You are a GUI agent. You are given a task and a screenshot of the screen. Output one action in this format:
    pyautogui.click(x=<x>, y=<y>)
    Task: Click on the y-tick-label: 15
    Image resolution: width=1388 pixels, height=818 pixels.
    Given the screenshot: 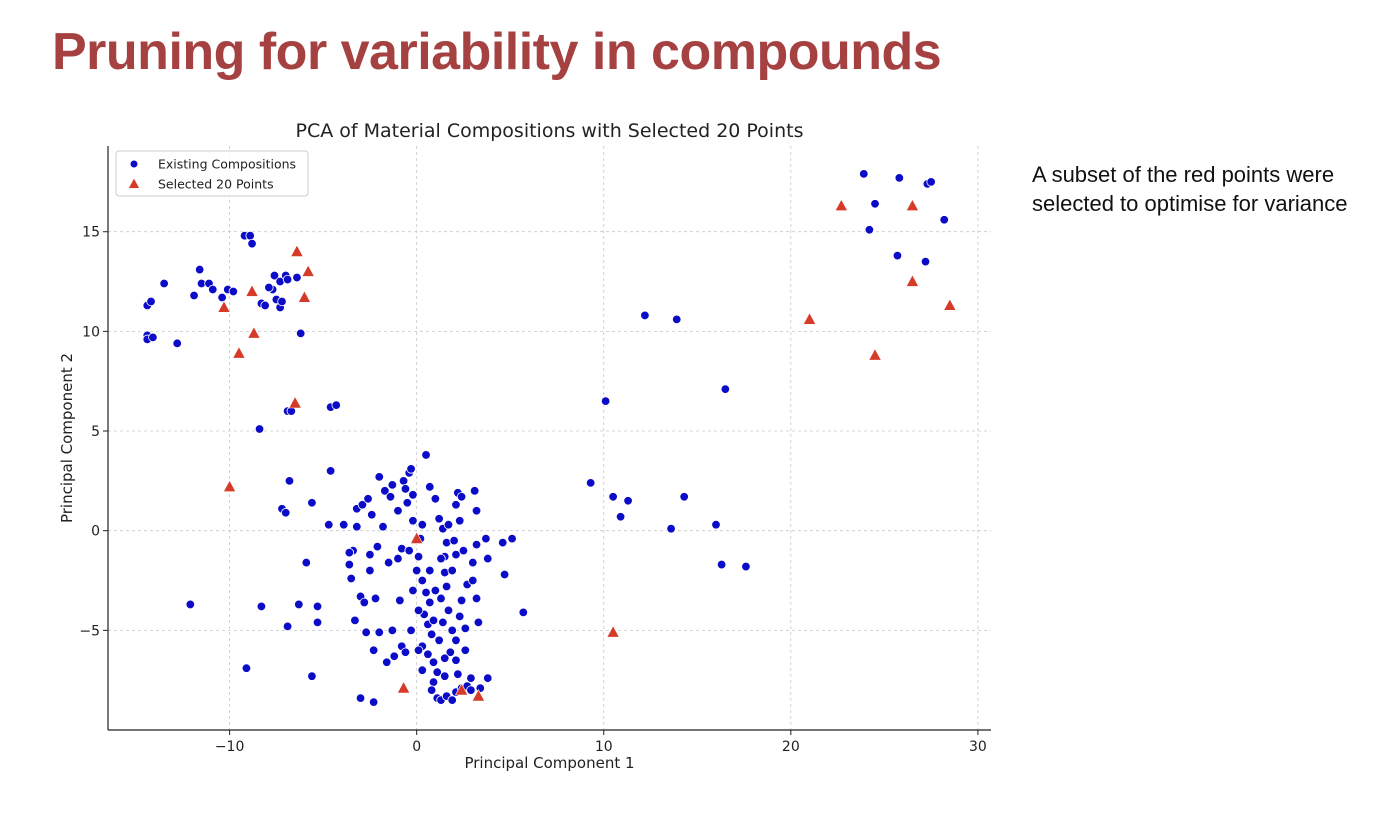 What is the action you would take?
    pyautogui.click(x=91, y=233)
    